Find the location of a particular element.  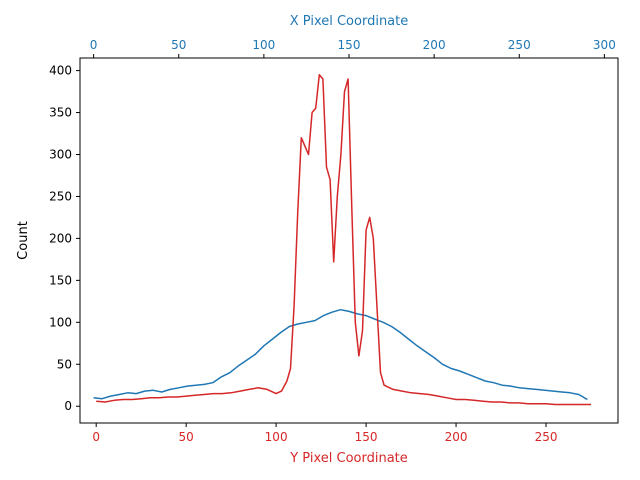

y-tick-label: 100 is located at coordinates (60, 322).